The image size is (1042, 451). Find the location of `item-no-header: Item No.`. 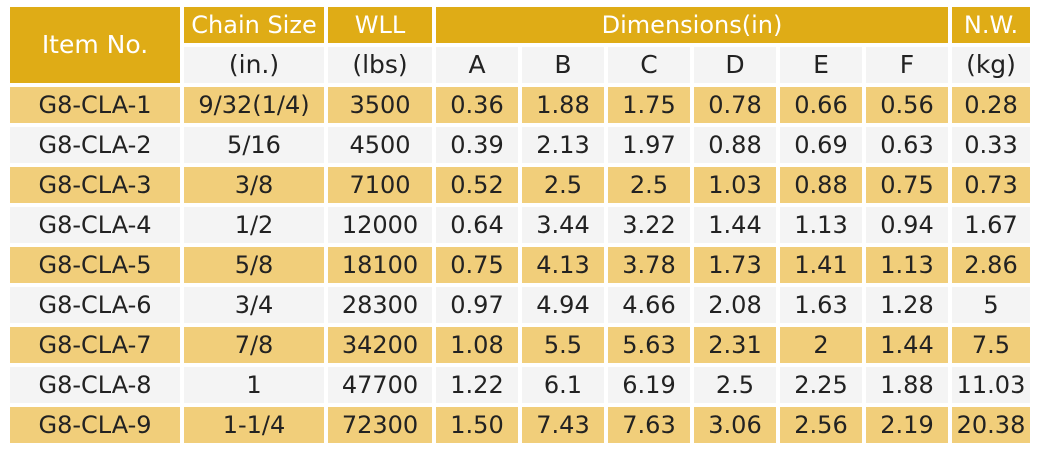

item-no-header: Item No. is located at coordinates (95, 45).